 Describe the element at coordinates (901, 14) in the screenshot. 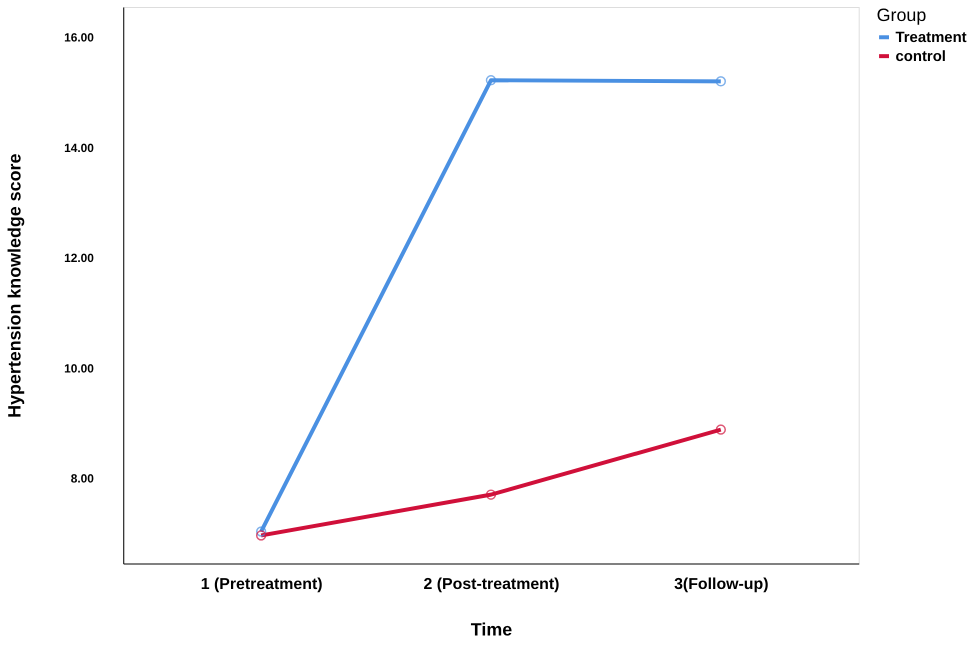

I see `legend-title: Group` at that location.